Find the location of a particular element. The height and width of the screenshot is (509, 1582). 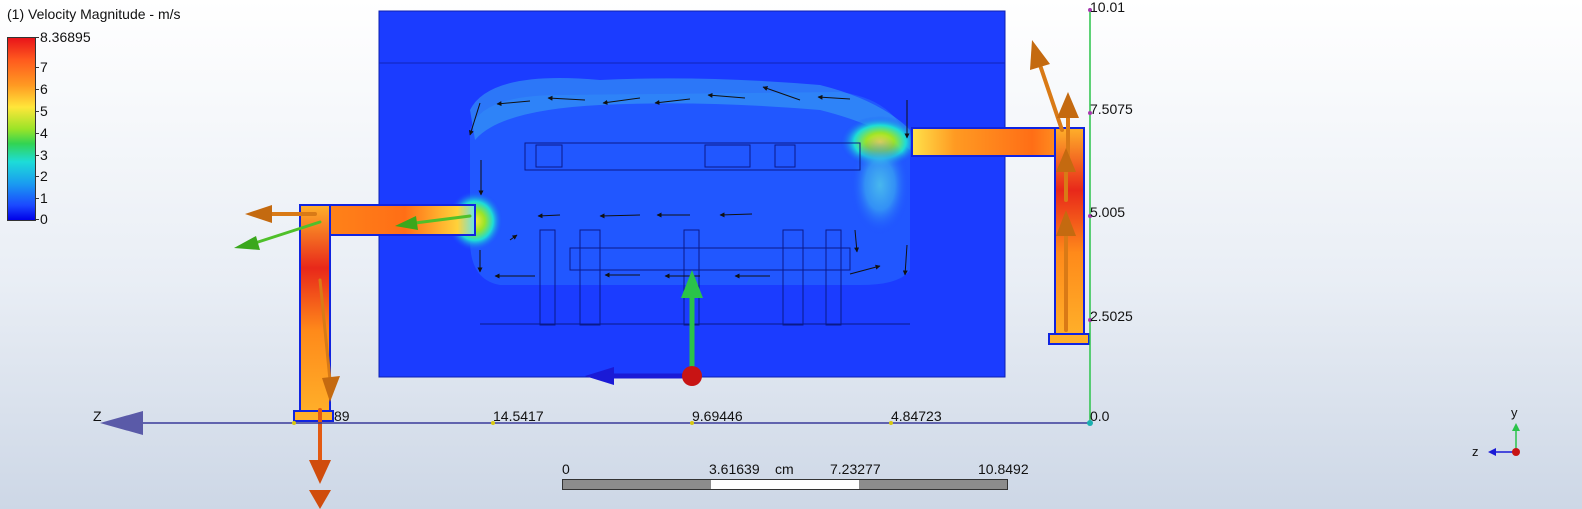

y-axis-tick-label: 5.005 is located at coordinates (1108, 212).